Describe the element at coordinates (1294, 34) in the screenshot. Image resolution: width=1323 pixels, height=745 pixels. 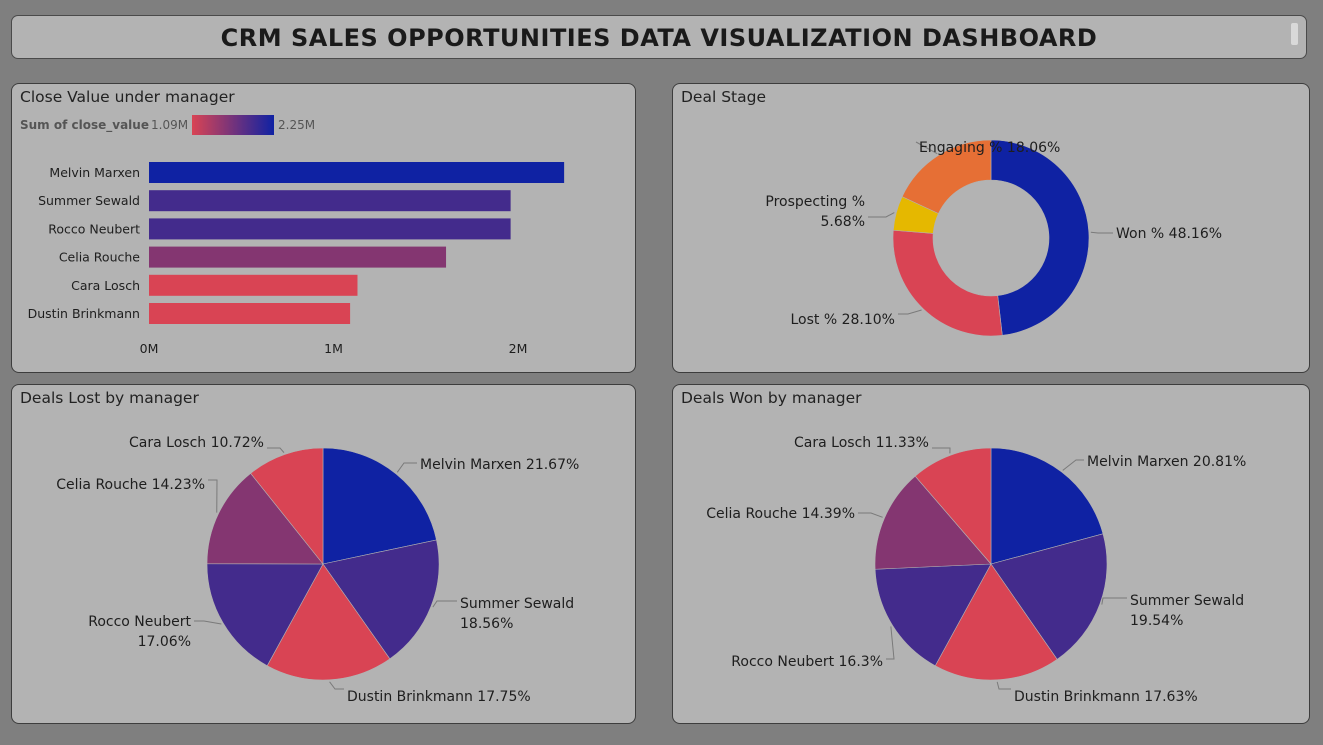
I see `header-scrollbar` at that location.